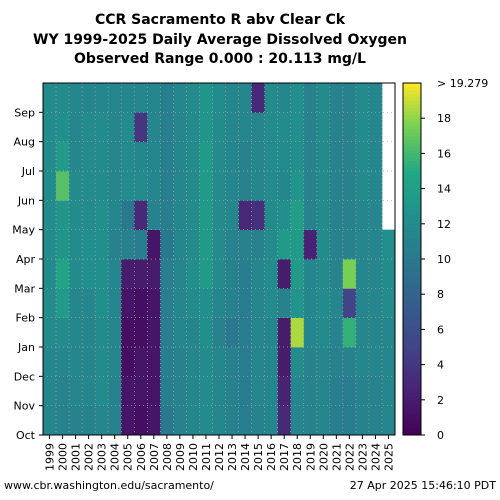 The width and height of the screenshot is (500, 500). Describe the element at coordinates (89, 457) in the screenshot. I see `x-tick-label-2002: 2002` at that location.